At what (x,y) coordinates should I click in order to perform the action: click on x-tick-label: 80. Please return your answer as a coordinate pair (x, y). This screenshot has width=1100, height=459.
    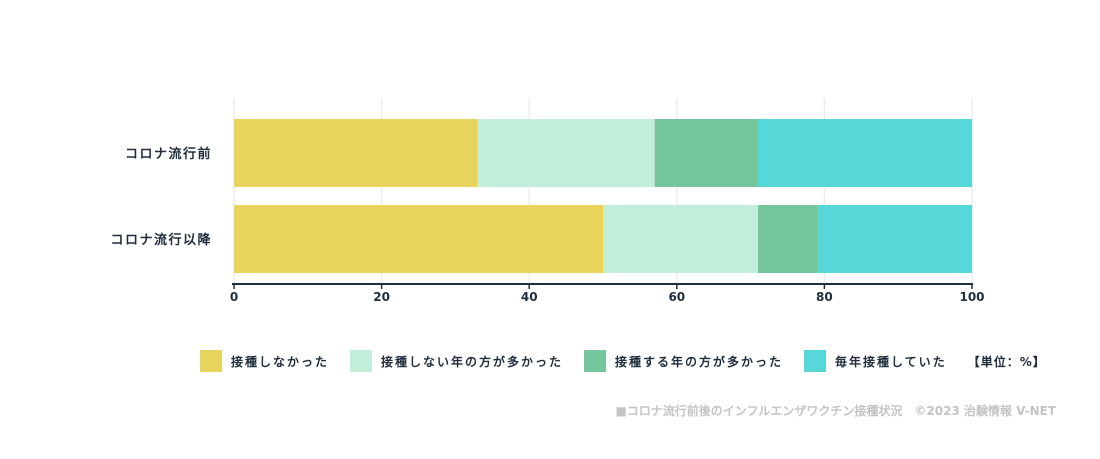
    Looking at the image, I should click on (824, 297).